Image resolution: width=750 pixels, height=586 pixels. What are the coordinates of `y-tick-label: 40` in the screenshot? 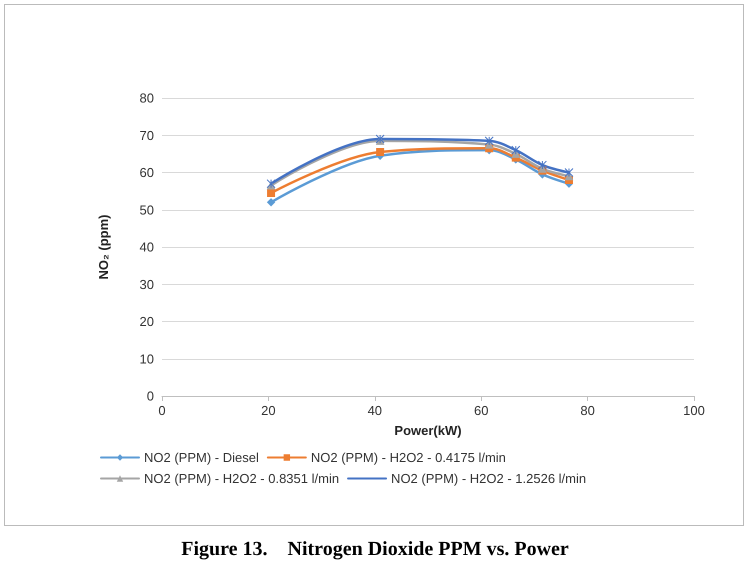 It's located at (147, 247).